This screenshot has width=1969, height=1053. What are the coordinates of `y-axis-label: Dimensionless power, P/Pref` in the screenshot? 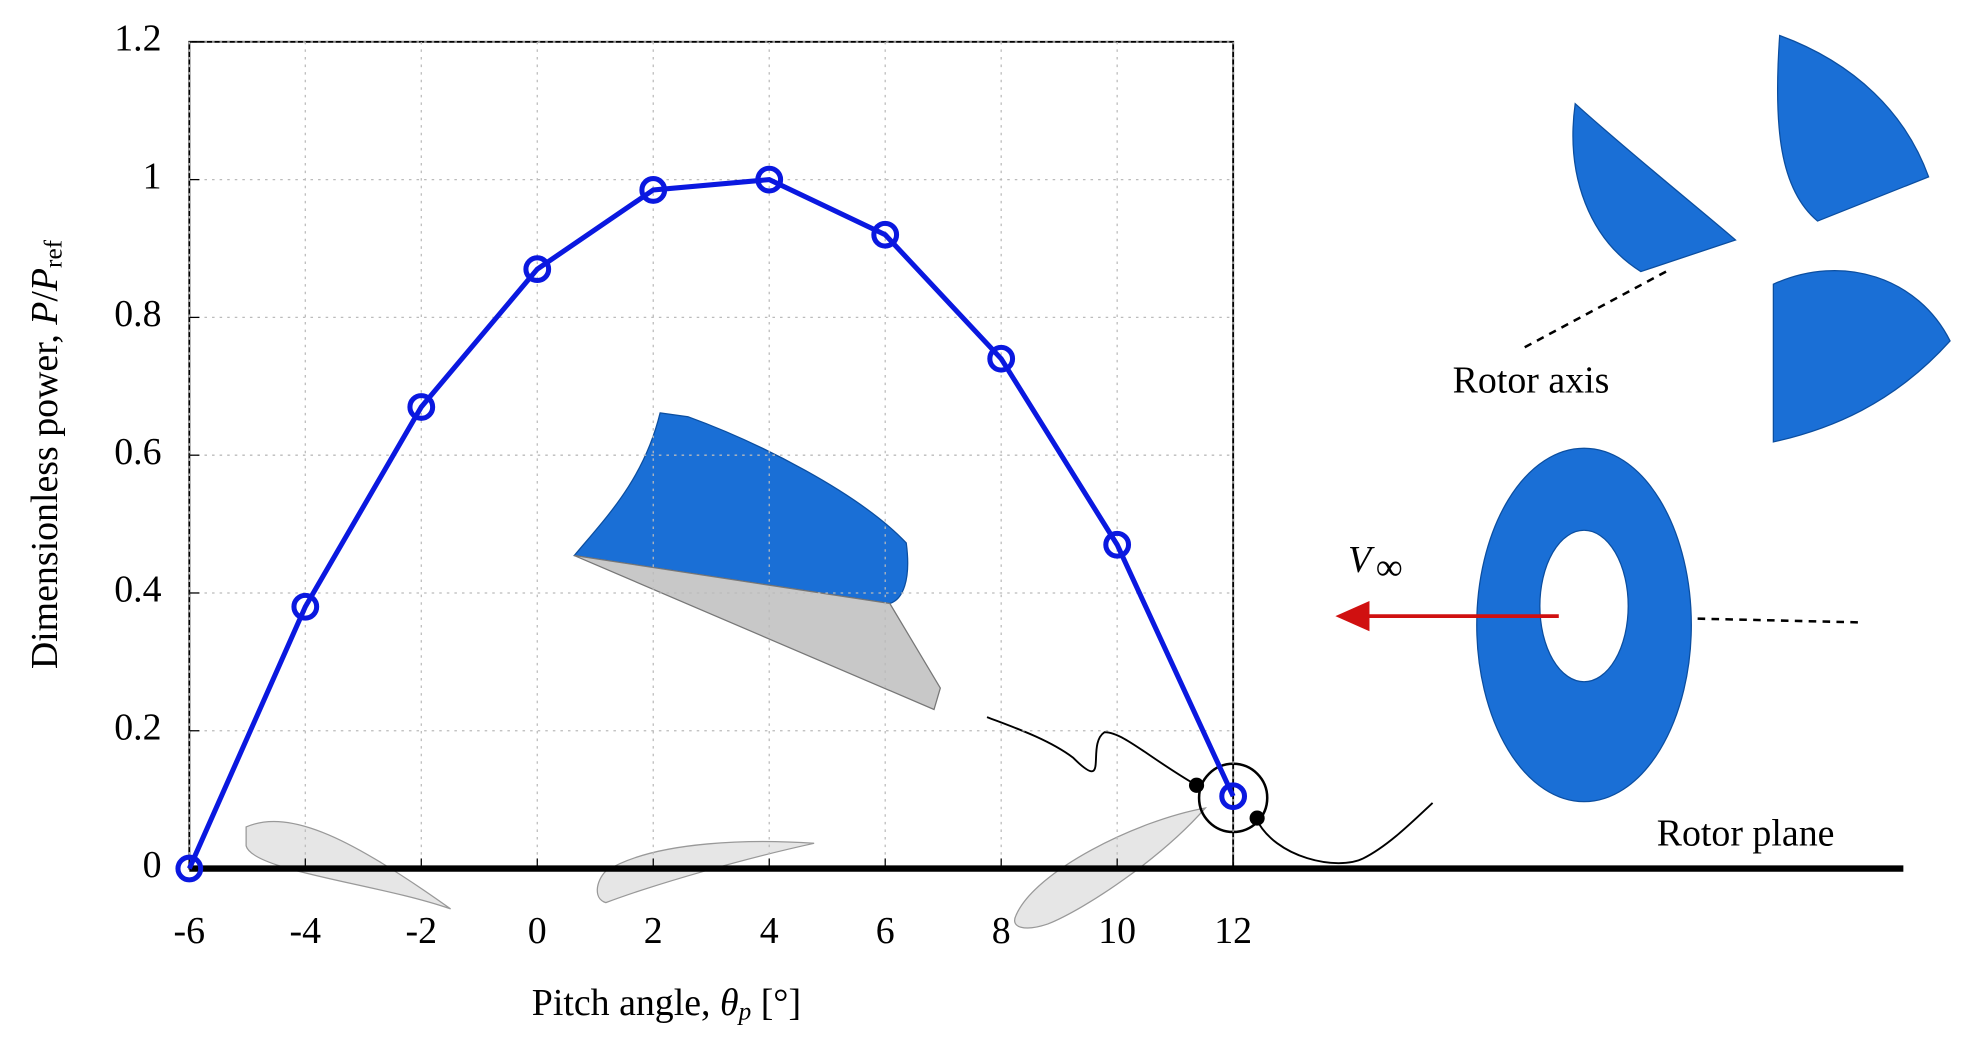 It's located at (46, 454).